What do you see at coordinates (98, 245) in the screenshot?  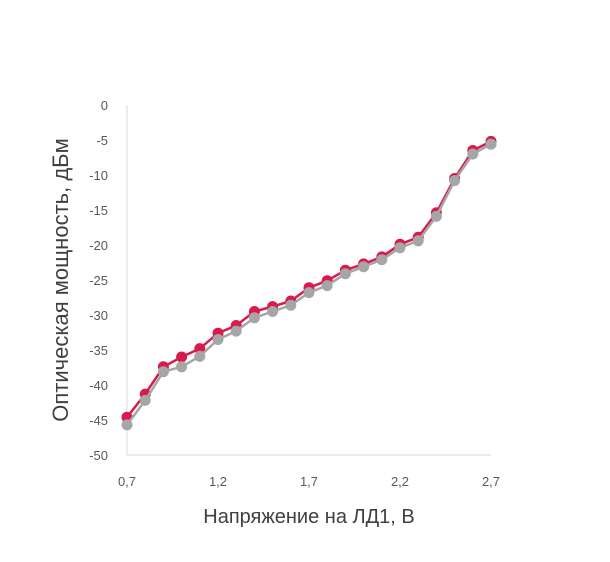 I see `y-tick-label: -20` at bounding box center [98, 245].